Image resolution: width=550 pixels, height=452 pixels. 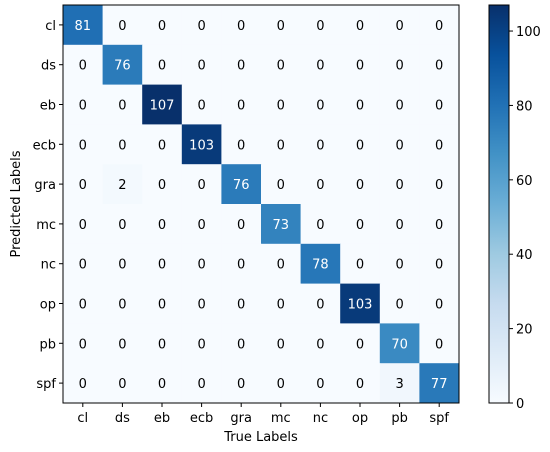 What do you see at coordinates (47, 344) in the screenshot?
I see `y-tick-label: pb` at bounding box center [47, 344].